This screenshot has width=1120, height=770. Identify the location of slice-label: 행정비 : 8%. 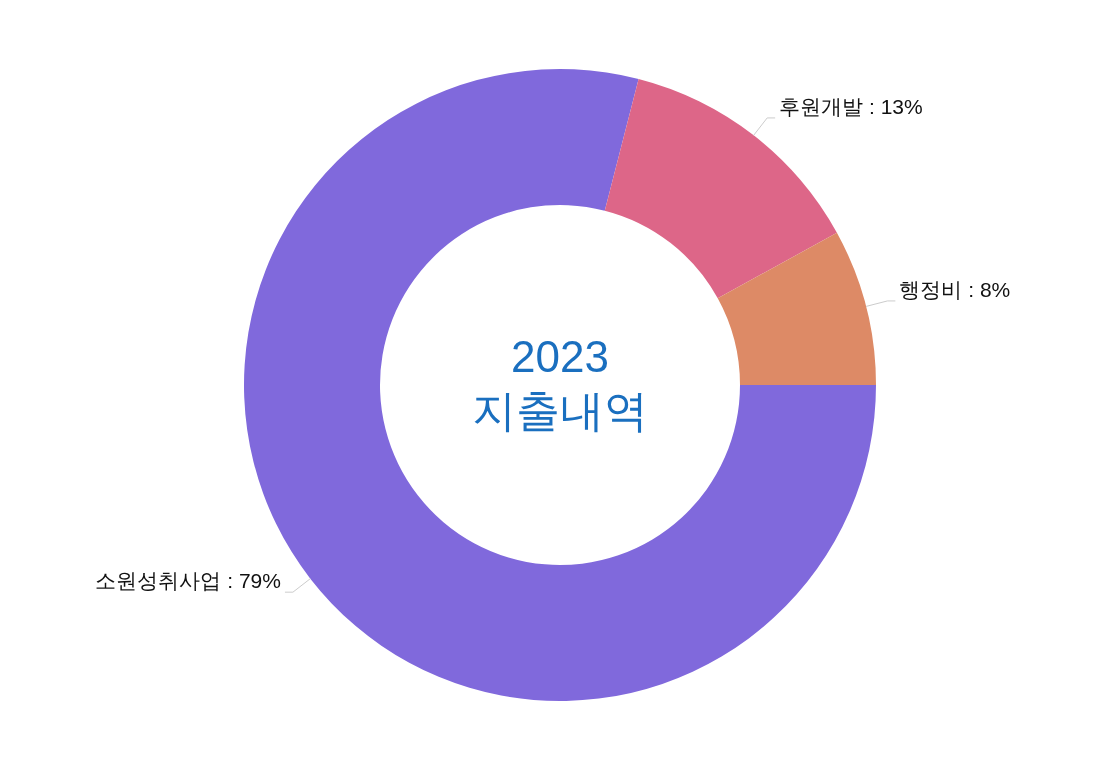
(955, 289).